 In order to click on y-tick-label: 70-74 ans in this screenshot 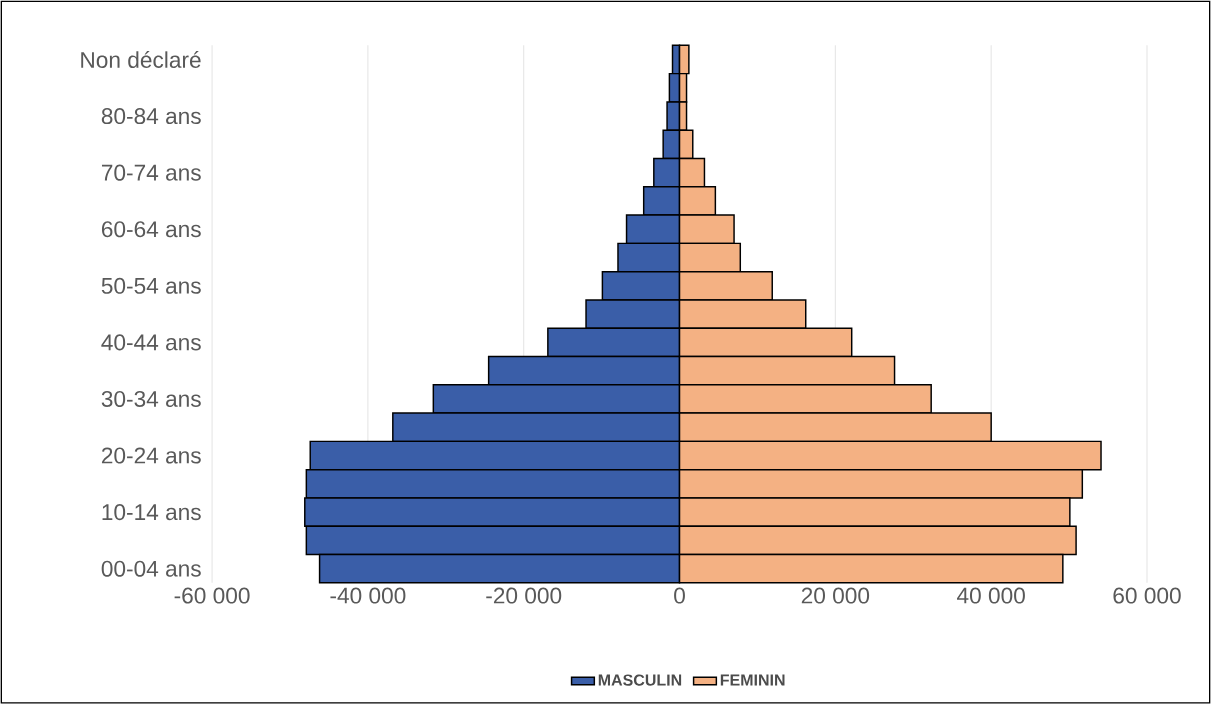, I will do `click(151, 172)`.